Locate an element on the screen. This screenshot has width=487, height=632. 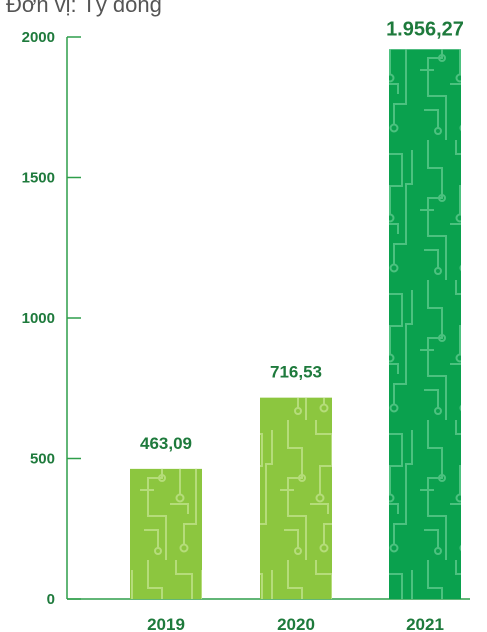
unit-label: Đơn vị: Tỷ đồng is located at coordinates (84, 8).